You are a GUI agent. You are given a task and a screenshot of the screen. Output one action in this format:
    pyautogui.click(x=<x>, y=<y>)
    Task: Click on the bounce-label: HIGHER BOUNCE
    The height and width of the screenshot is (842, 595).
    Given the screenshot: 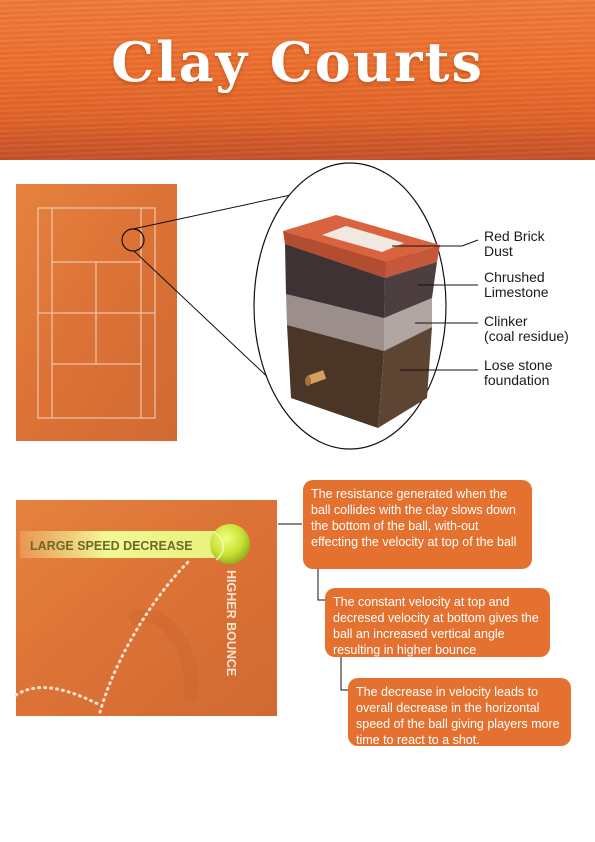 What is the action you would take?
    pyautogui.click(x=231, y=623)
    